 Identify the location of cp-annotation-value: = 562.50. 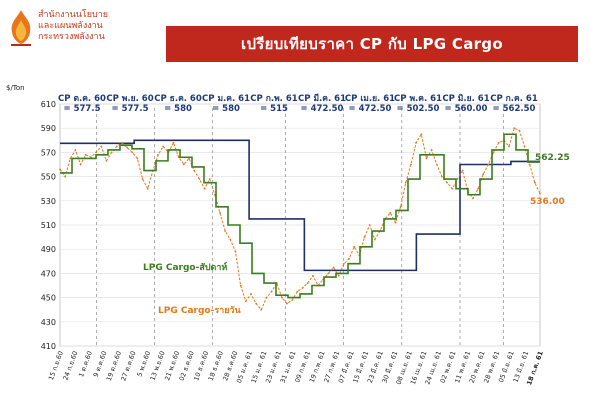
(514, 109).